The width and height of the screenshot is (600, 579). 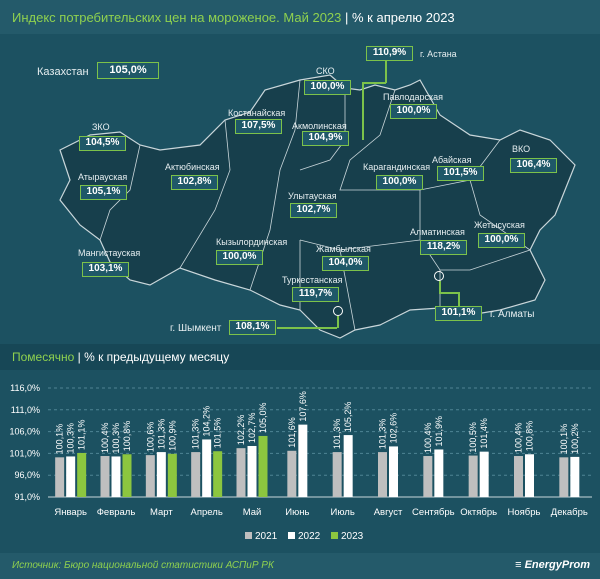 I want to click on kazakhstan-label: Казахстан, so click(x=63, y=72).